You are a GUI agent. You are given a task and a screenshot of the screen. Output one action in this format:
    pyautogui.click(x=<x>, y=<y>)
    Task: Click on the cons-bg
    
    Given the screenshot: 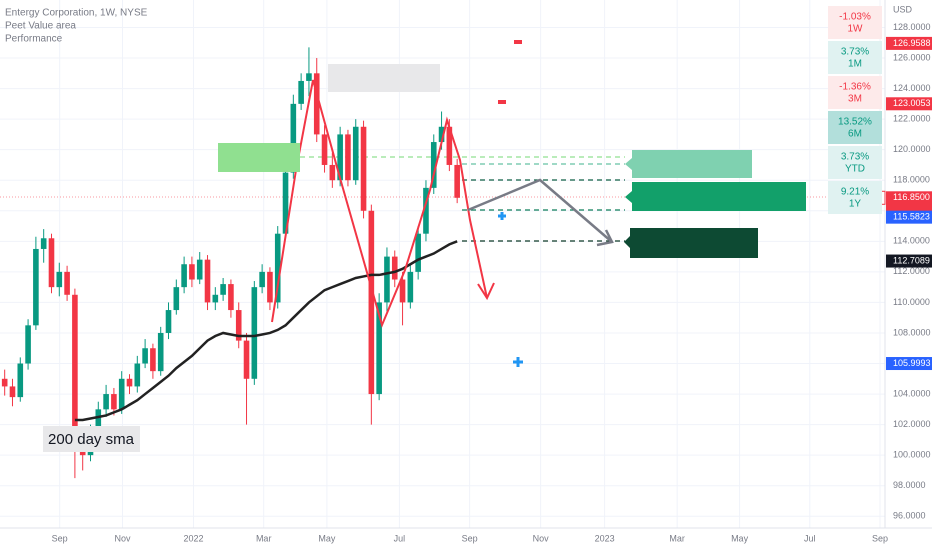 What is the action you would take?
    pyautogui.click(x=715, y=196)
    